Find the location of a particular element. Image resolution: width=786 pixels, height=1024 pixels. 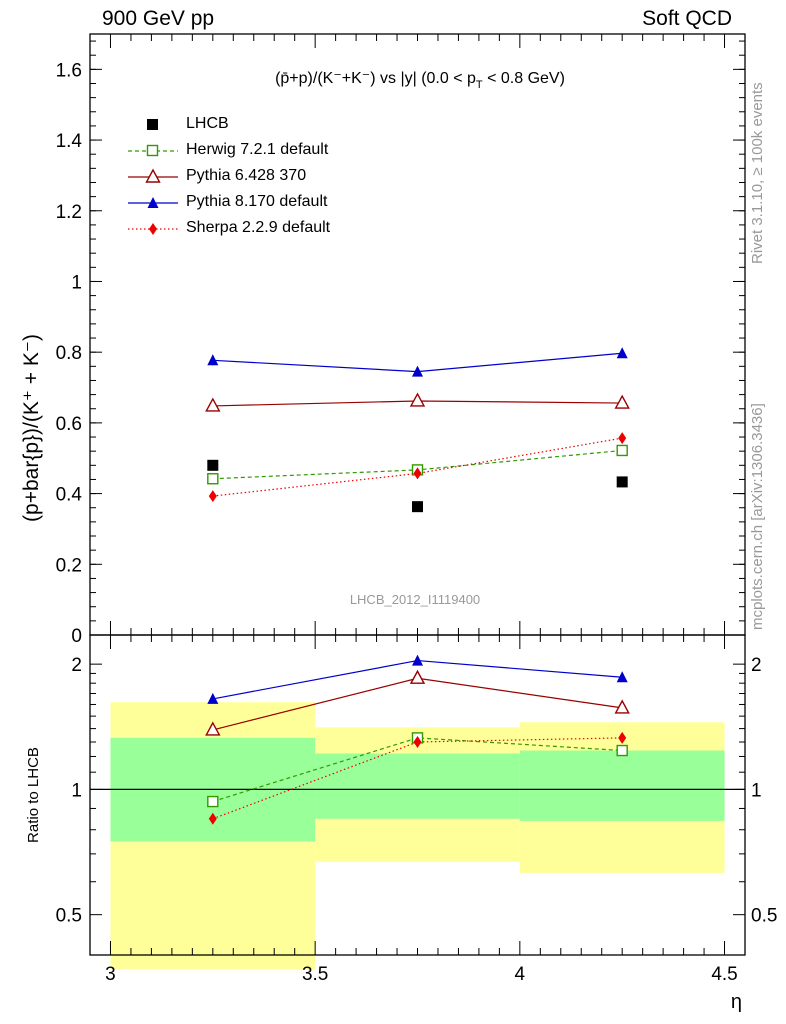

x-tick-label: 4 is located at coordinates (520, 974).